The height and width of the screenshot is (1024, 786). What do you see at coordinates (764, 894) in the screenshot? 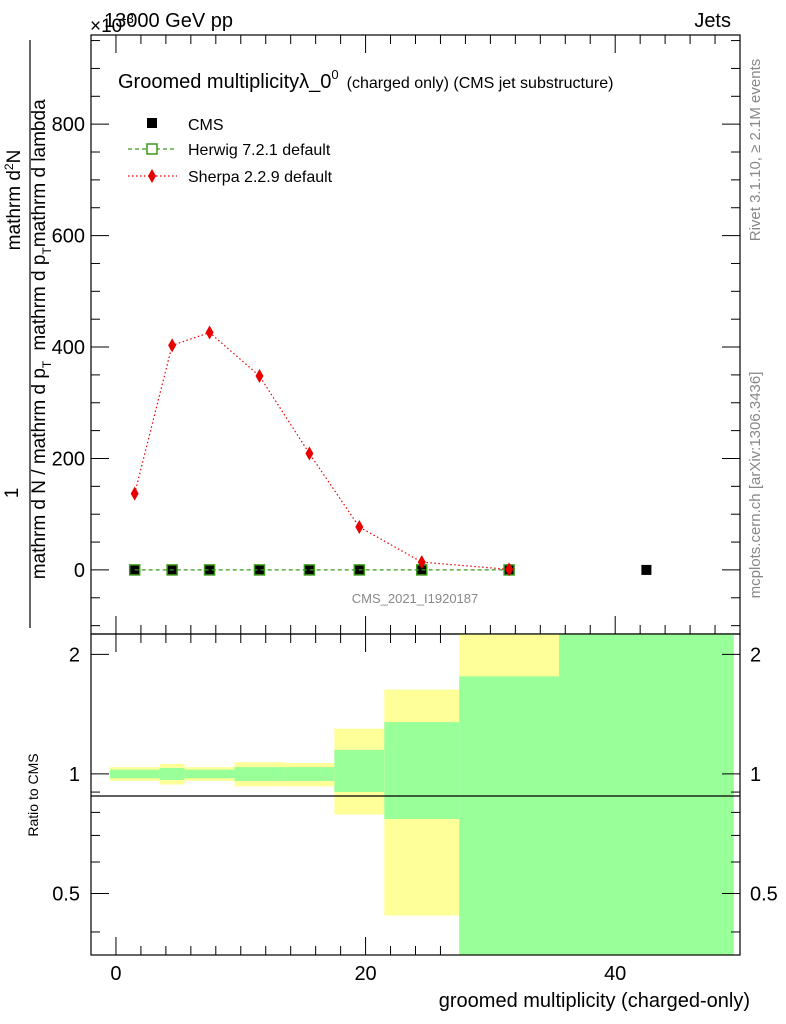
I see `ratio-y-tick-label-right: 0.5` at bounding box center [764, 894].